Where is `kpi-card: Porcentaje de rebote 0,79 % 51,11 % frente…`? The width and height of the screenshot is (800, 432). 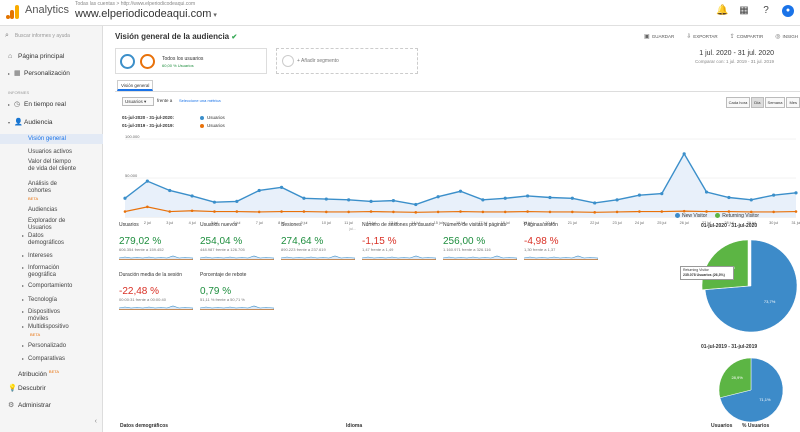 kpi-card: Porcentaje de rebote 0,79 % 51,11 % frente… is located at coordinates (239, 294).